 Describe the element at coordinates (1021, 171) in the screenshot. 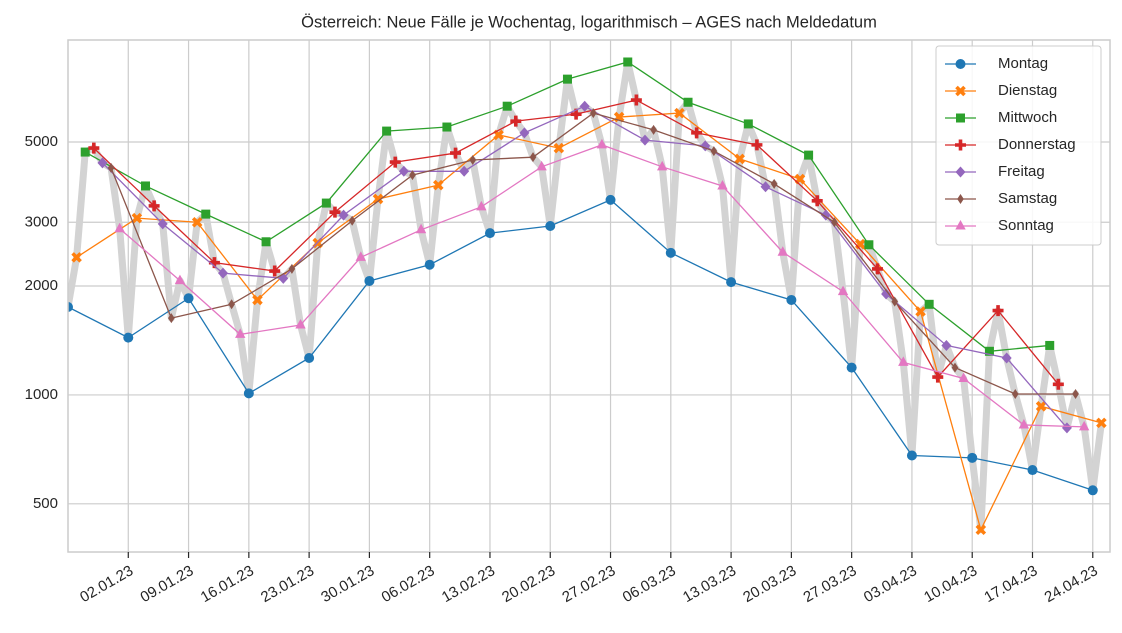

I see `legend-label: Freitag` at that location.